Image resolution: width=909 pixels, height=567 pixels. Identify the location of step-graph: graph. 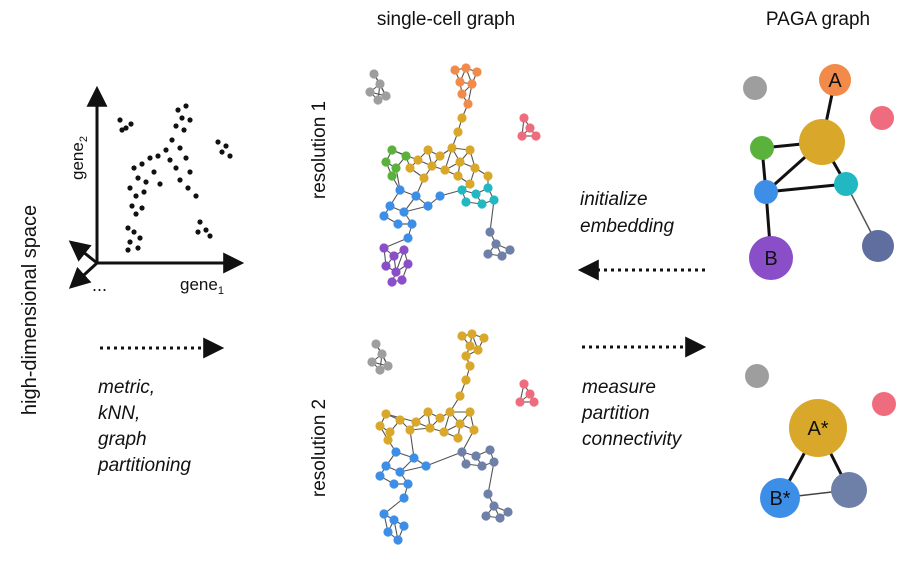
(122, 439).